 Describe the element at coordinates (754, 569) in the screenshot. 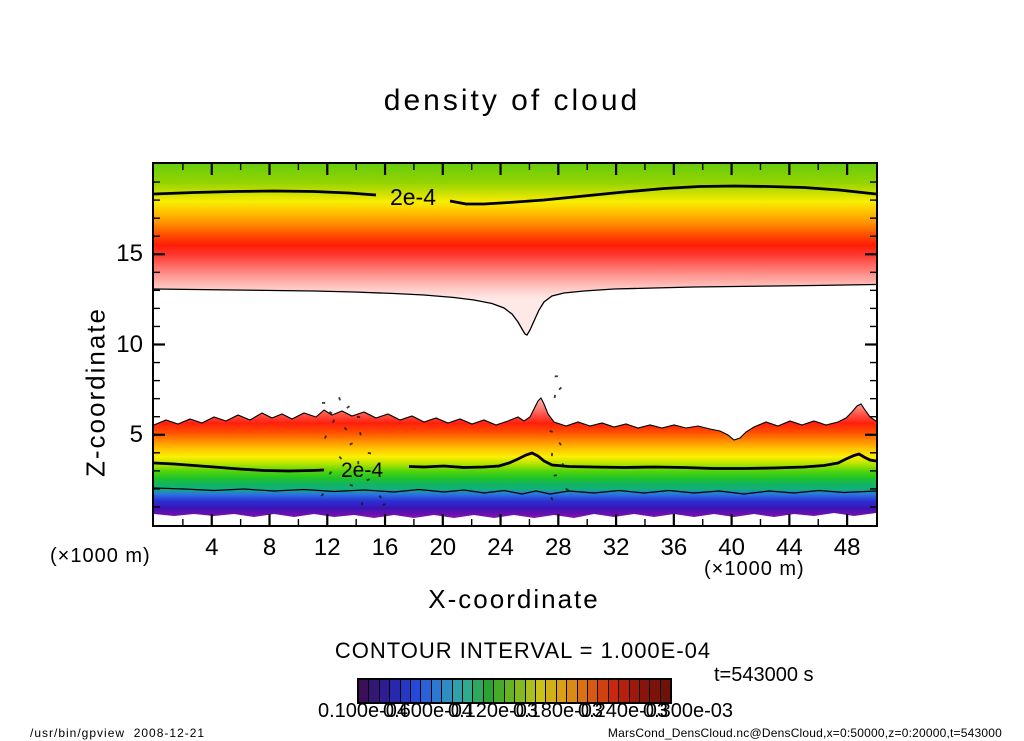

I see `x-unit-label-right: (×1000 m)` at that location.